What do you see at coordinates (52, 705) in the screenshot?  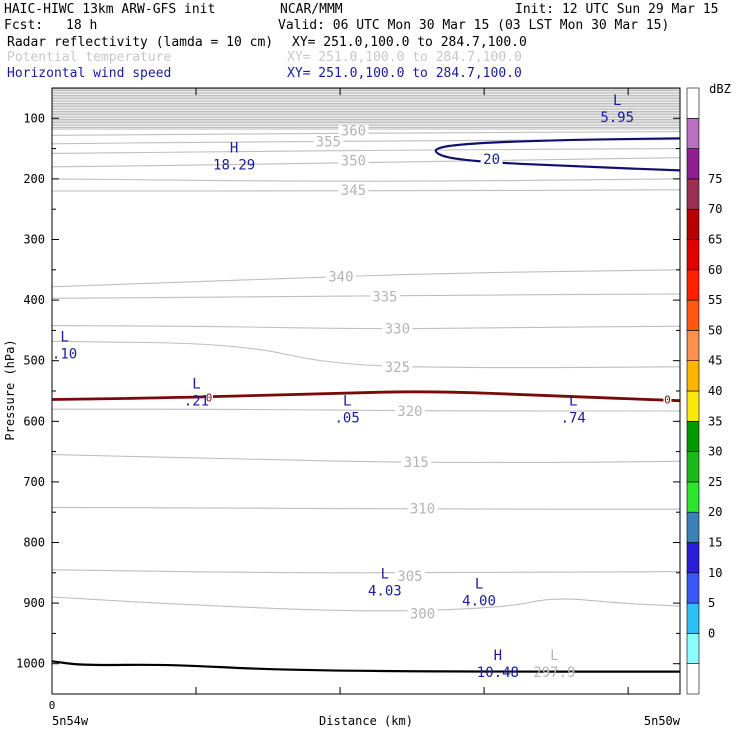 I see `x-start-tick: 0` at bounding box center [52, 705].